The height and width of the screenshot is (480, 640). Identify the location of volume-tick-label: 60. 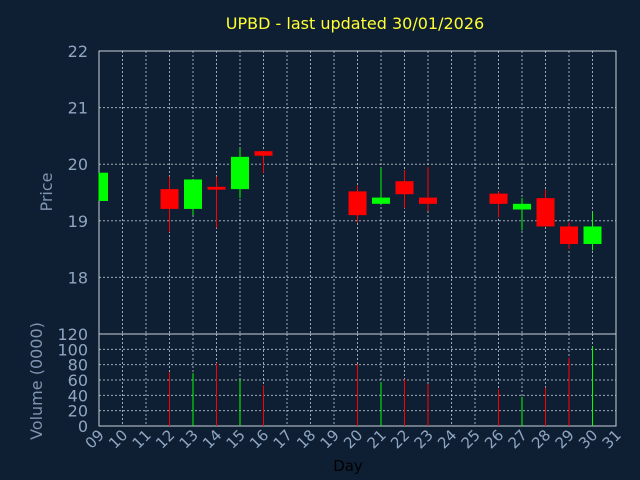
(78, 380).